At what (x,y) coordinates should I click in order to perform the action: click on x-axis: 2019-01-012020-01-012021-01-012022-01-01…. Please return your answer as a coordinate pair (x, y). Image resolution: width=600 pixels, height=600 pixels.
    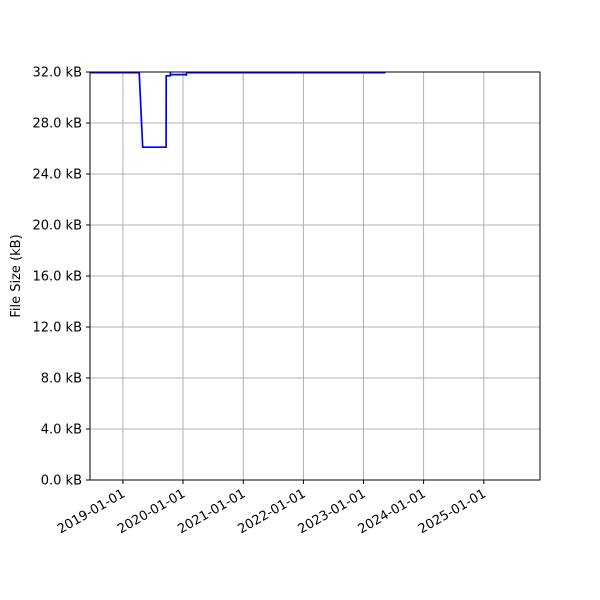
    Looking at the image, I should click on (272, 508).